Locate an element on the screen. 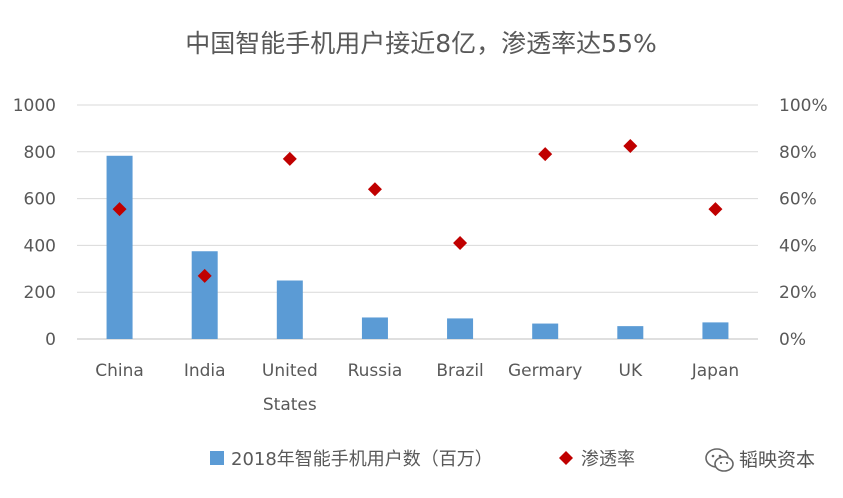 Image resolution: width=843 pixels, height=498 pixels. x-tick-label: United is located at coordinates (290, 371).